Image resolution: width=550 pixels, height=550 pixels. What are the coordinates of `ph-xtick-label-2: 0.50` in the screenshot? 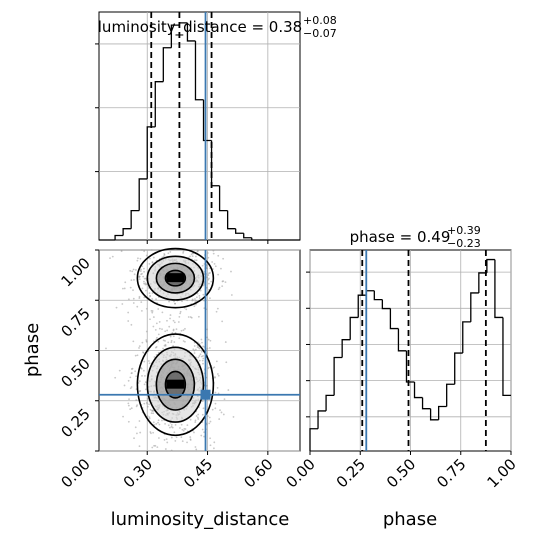 It's located at (401, 473).